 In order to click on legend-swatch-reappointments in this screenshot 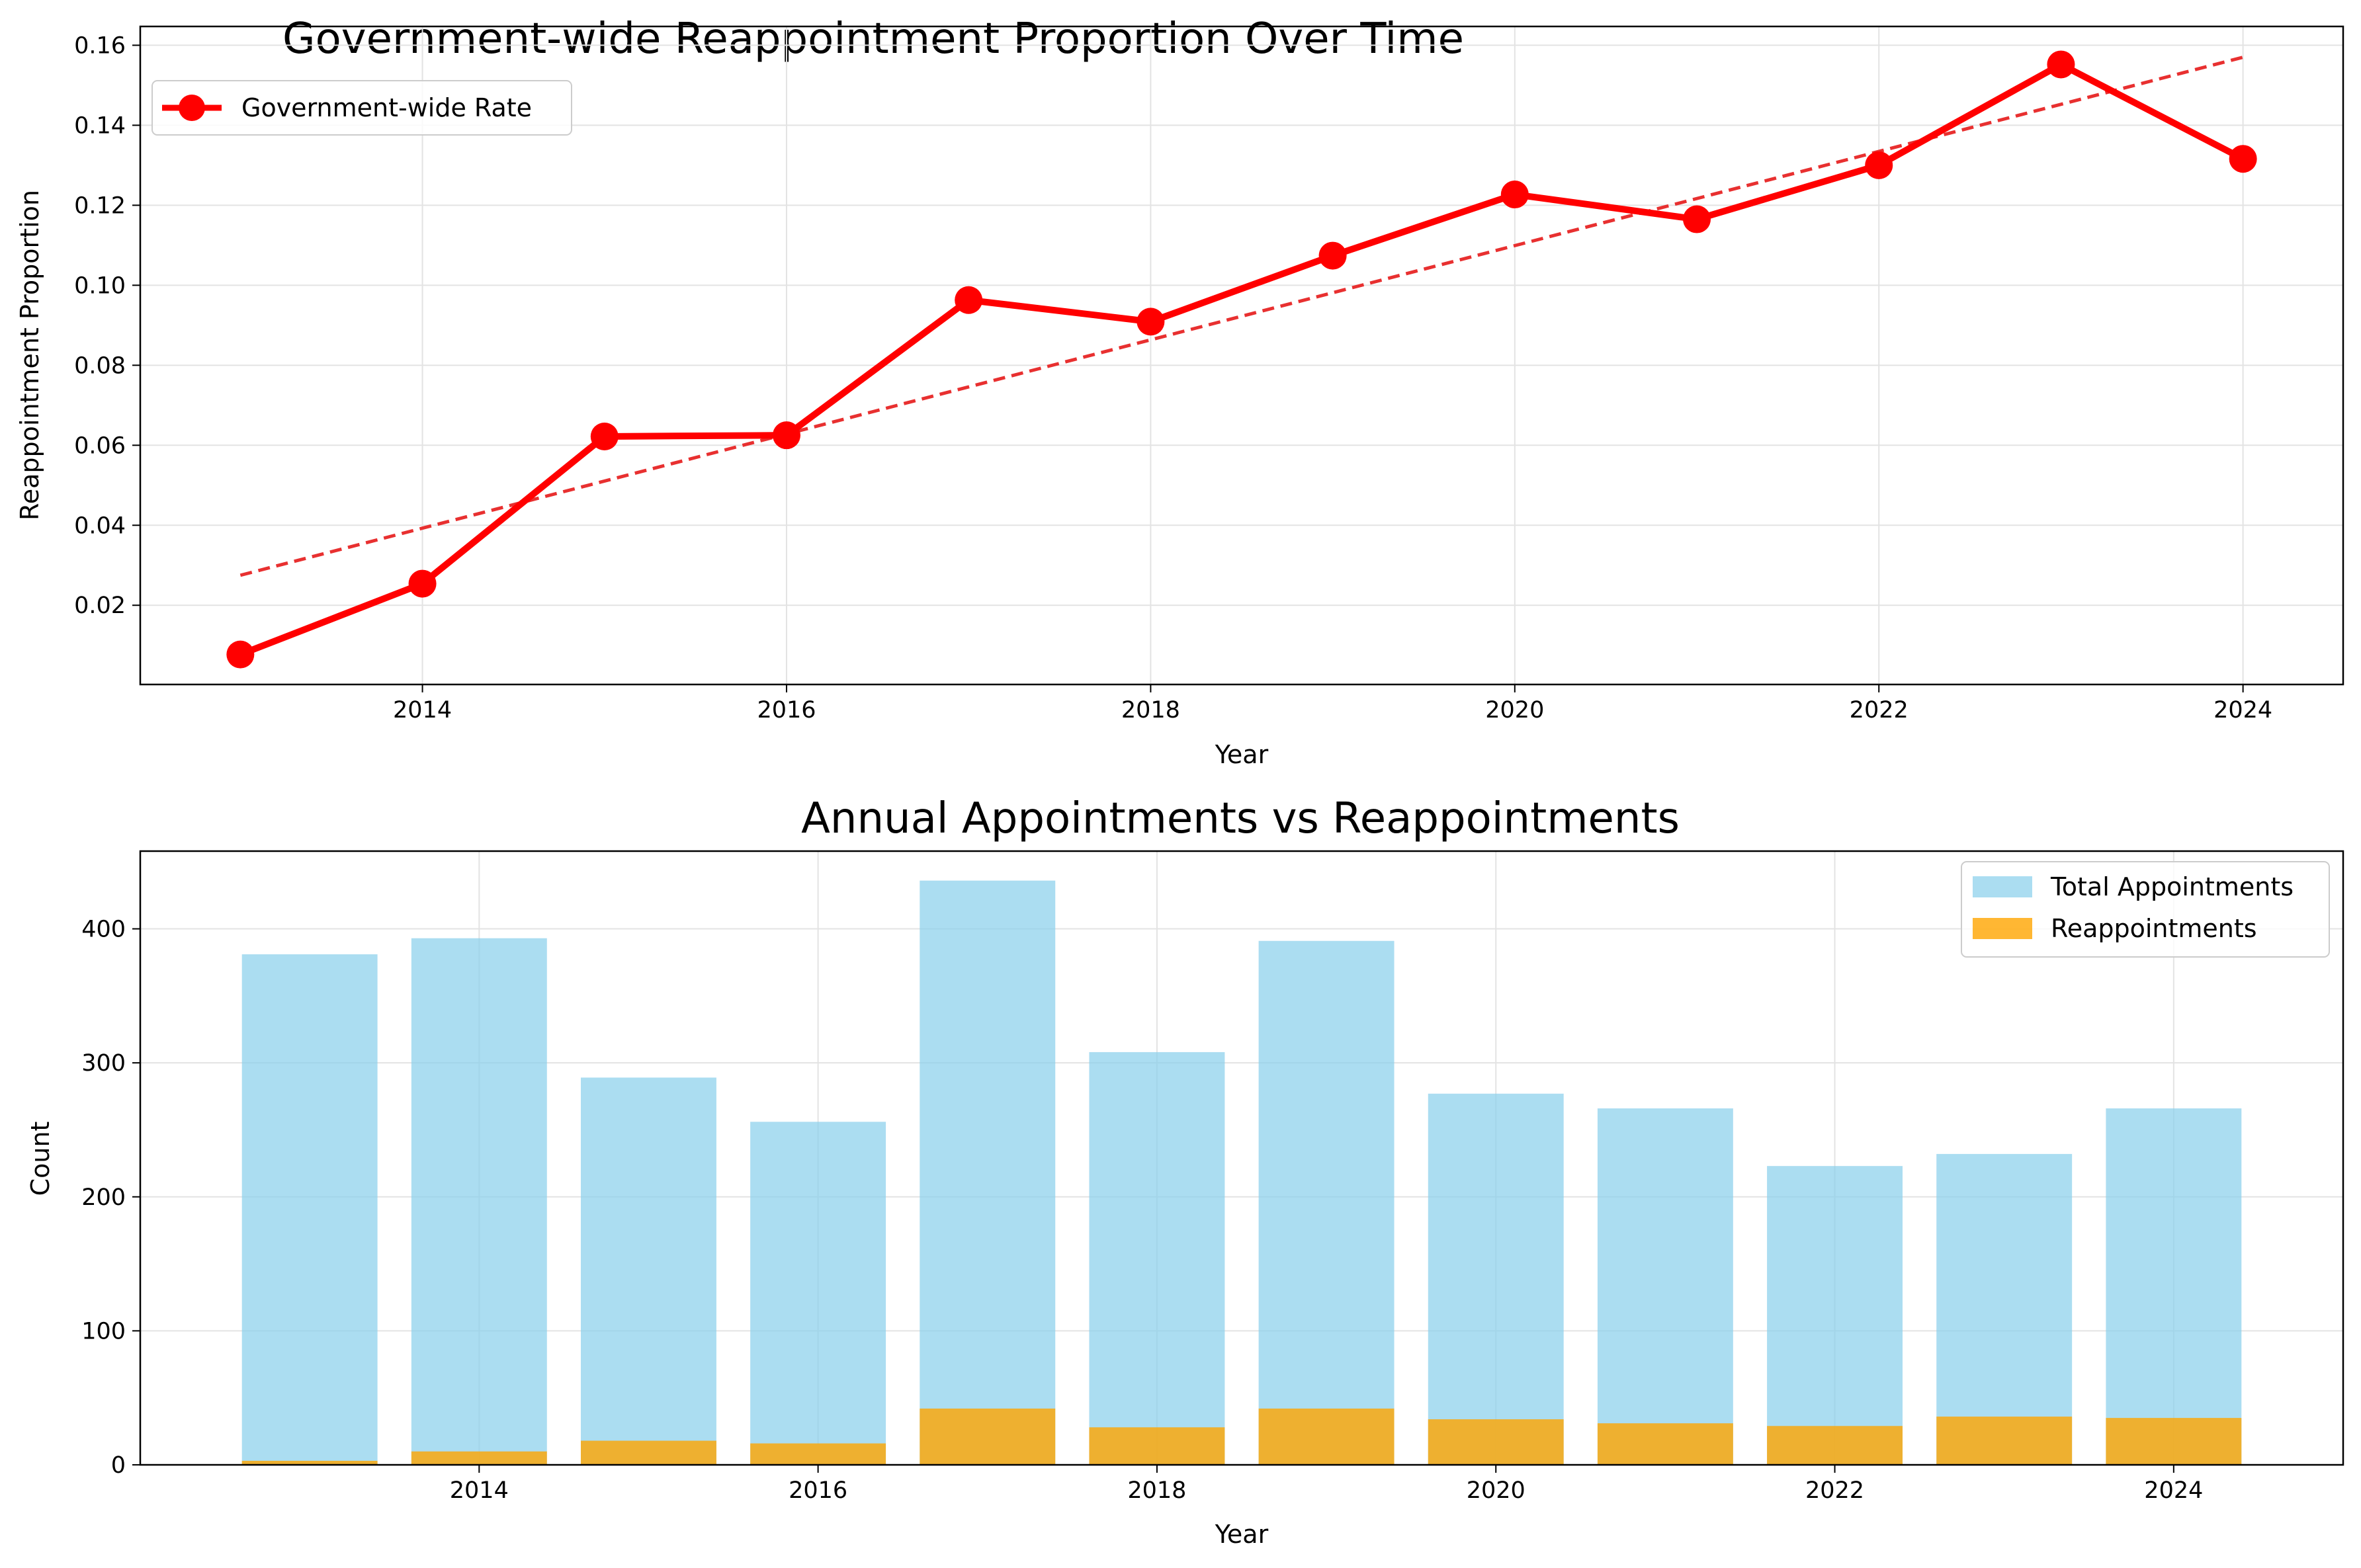, I will do `click(2002, 928)`.